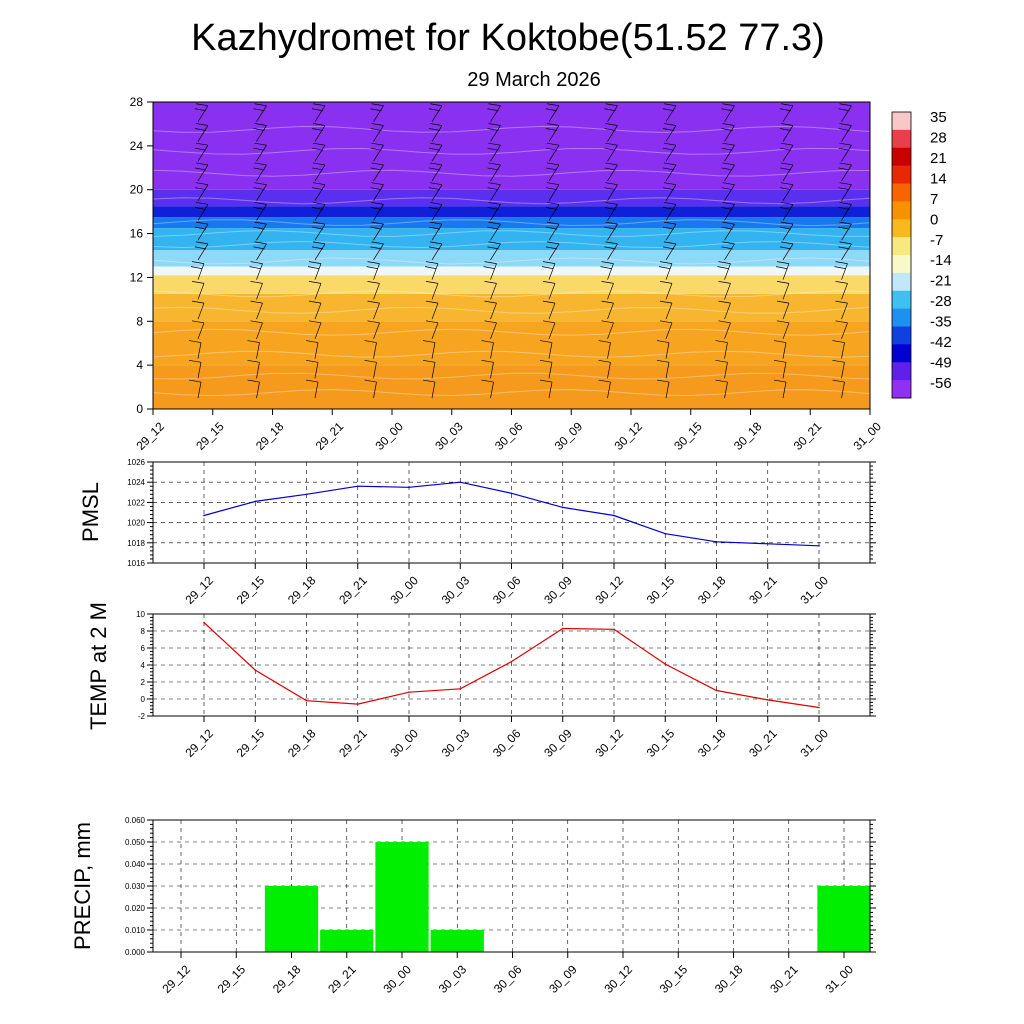 The height and width of the screenshot is (1024, 1024). Describe the element at coordinates (270, 436) in the screenshot. I see `cross-xtick-label: 29_18` at that location.